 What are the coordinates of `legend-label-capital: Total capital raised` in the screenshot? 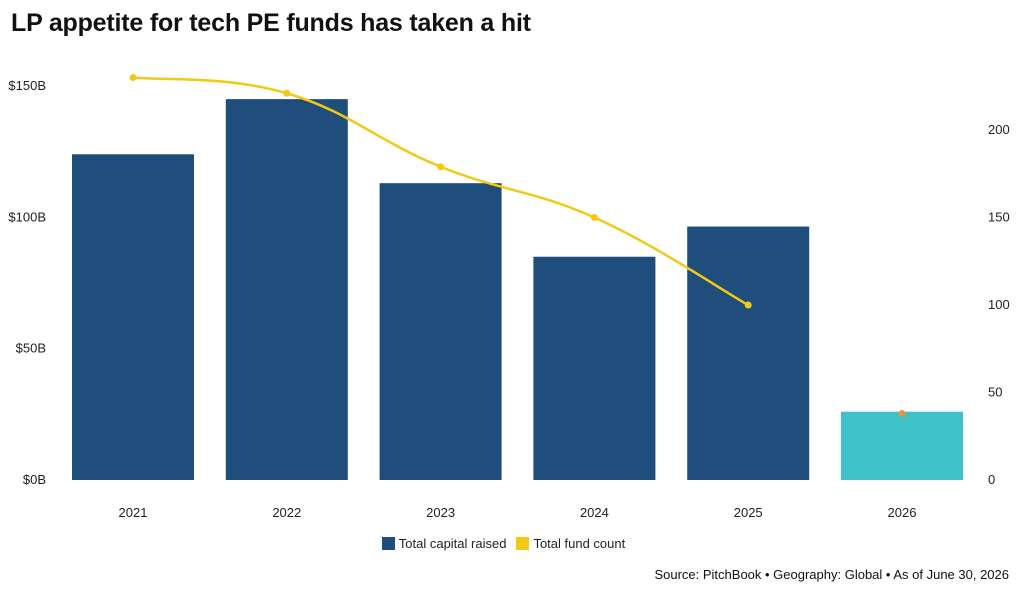 It's located at (452, 543).